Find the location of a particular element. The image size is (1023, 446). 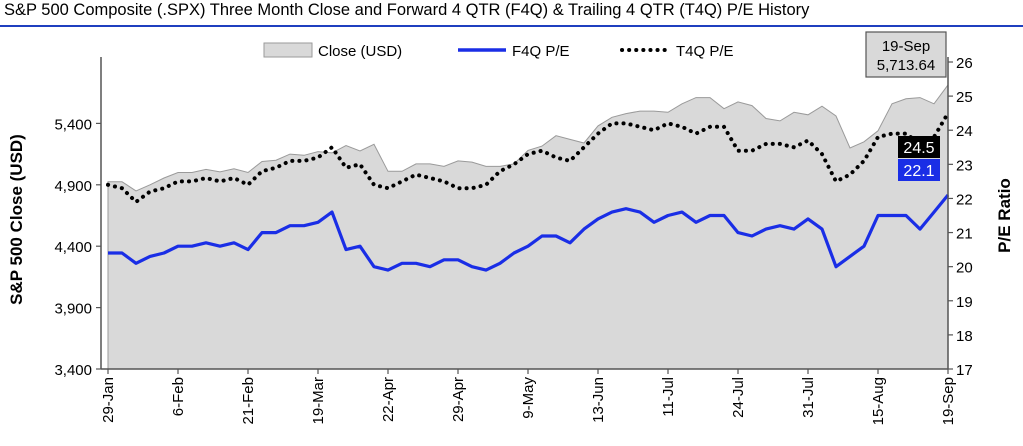

y2-tick-label: 25 is located at coordinates (964, 97).